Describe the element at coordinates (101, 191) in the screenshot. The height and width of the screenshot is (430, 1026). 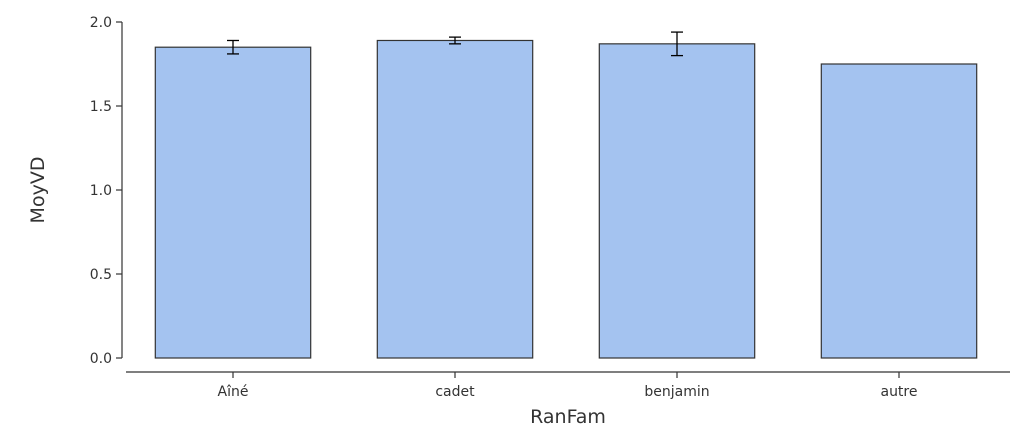
I see `y-tick-label: 1.0` at that location.